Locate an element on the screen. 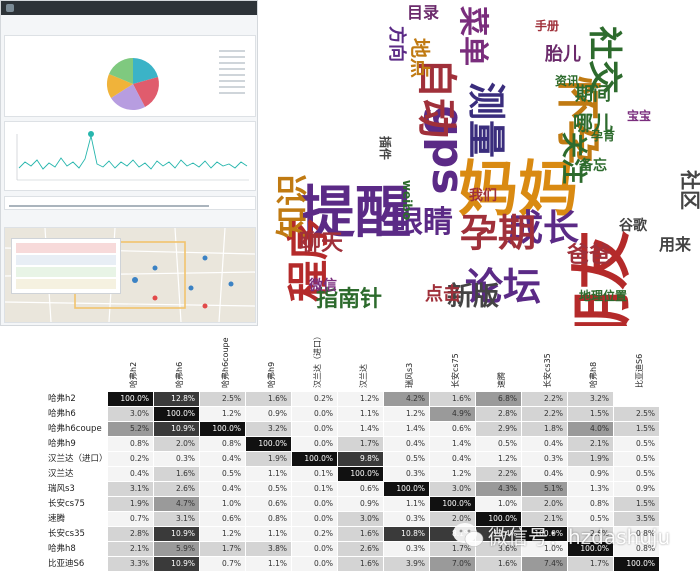 This screenshot has height=572, width=700. matrix-row-label: 哈弗h6coupe is located at coordinates (75, 429).